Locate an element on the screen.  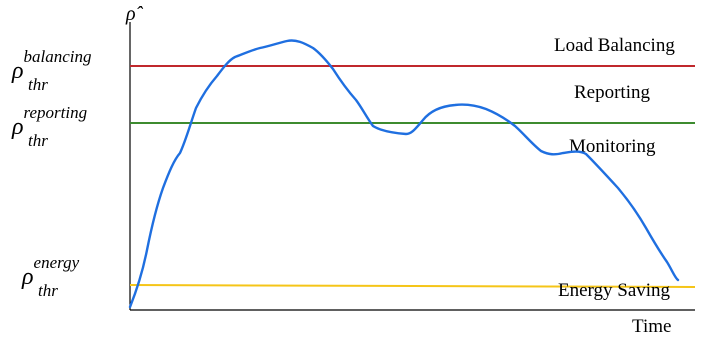
region-label-reporting: Reporting is located at coordinates (612, 92).